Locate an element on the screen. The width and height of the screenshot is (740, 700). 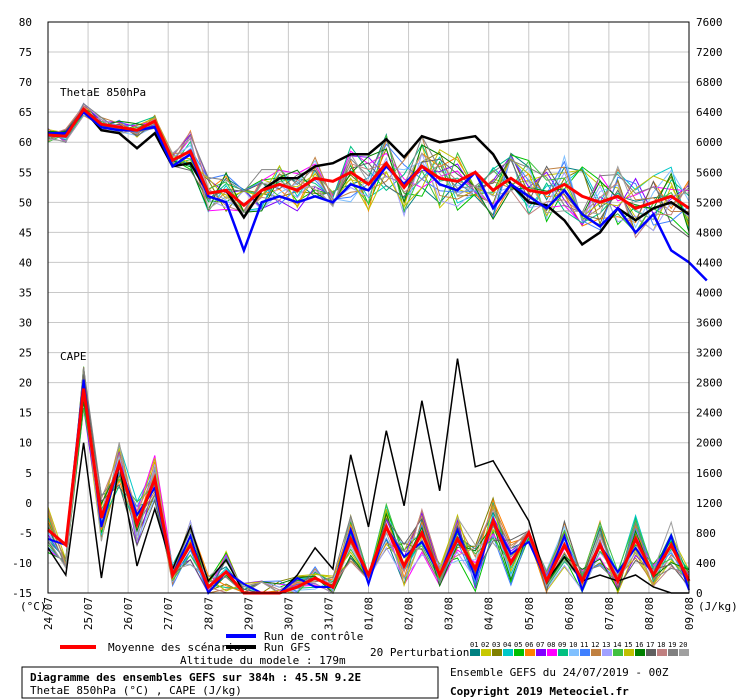
model-altitude: Altitude du modele : 179m is located at coordinates (263, 660).